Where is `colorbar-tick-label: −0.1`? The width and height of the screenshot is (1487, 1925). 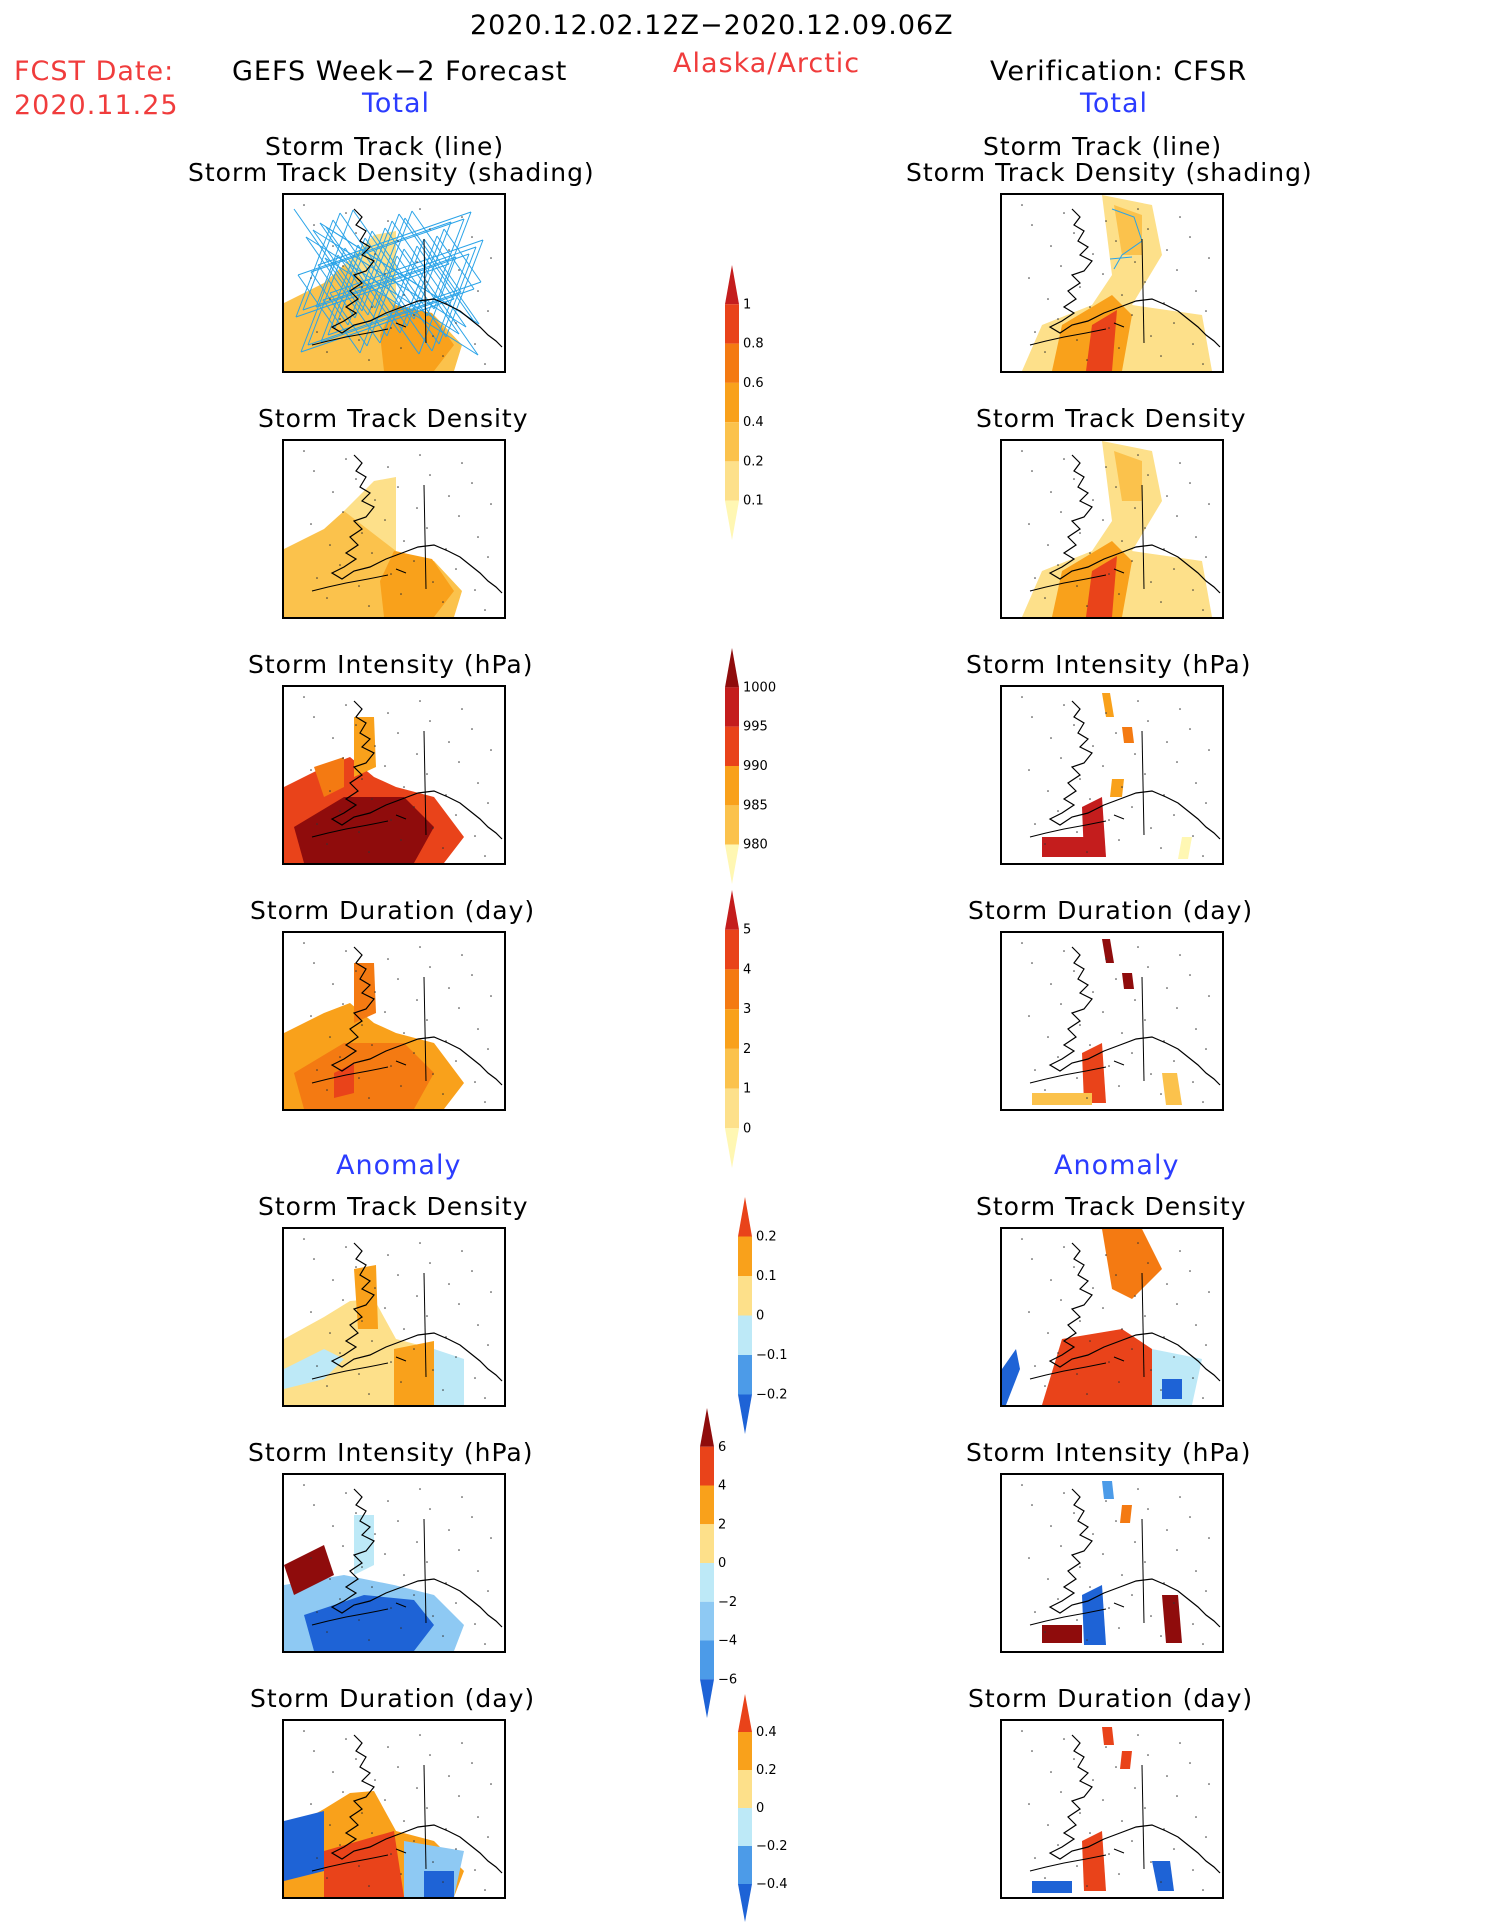 colorbar-tick-label: −0.1 is located at coordinates (772, 1355).